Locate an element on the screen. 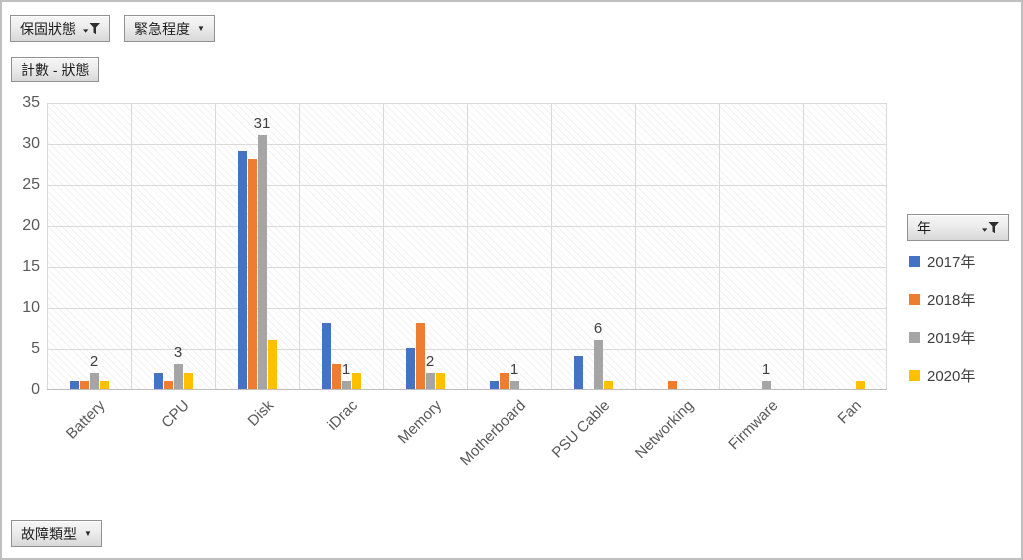 This screenshot has width=1023, height=560. legend-swatch-2019-icon is located at coordinates (914, 337).